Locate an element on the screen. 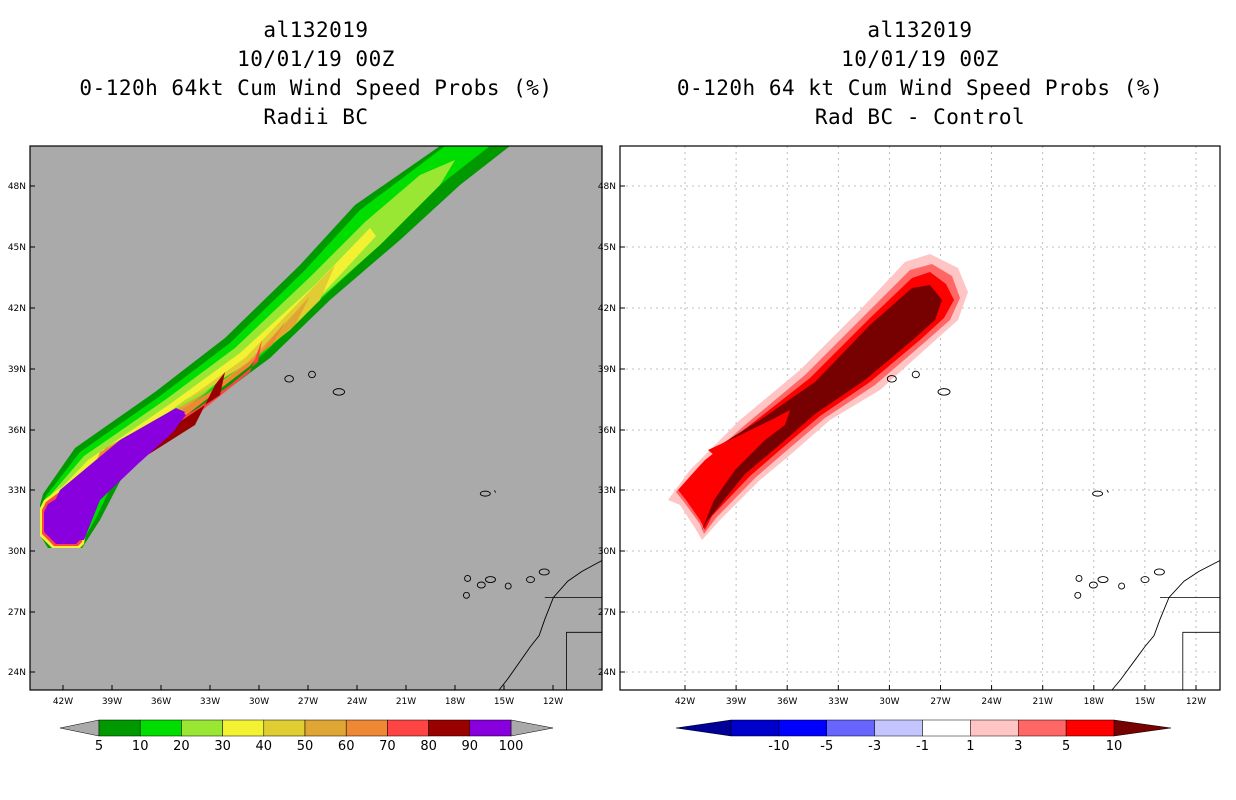 This screenshot has height=800, width=1236. right-lon-label-15W: 15W is located at coordinates (1145, 702).